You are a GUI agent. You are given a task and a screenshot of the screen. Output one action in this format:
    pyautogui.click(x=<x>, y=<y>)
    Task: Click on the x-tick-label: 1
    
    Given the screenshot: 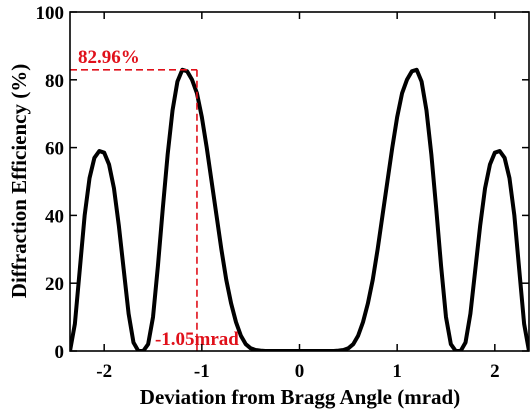 What is the action you would take?
    pyautogui.click(x=397, y=371)
    